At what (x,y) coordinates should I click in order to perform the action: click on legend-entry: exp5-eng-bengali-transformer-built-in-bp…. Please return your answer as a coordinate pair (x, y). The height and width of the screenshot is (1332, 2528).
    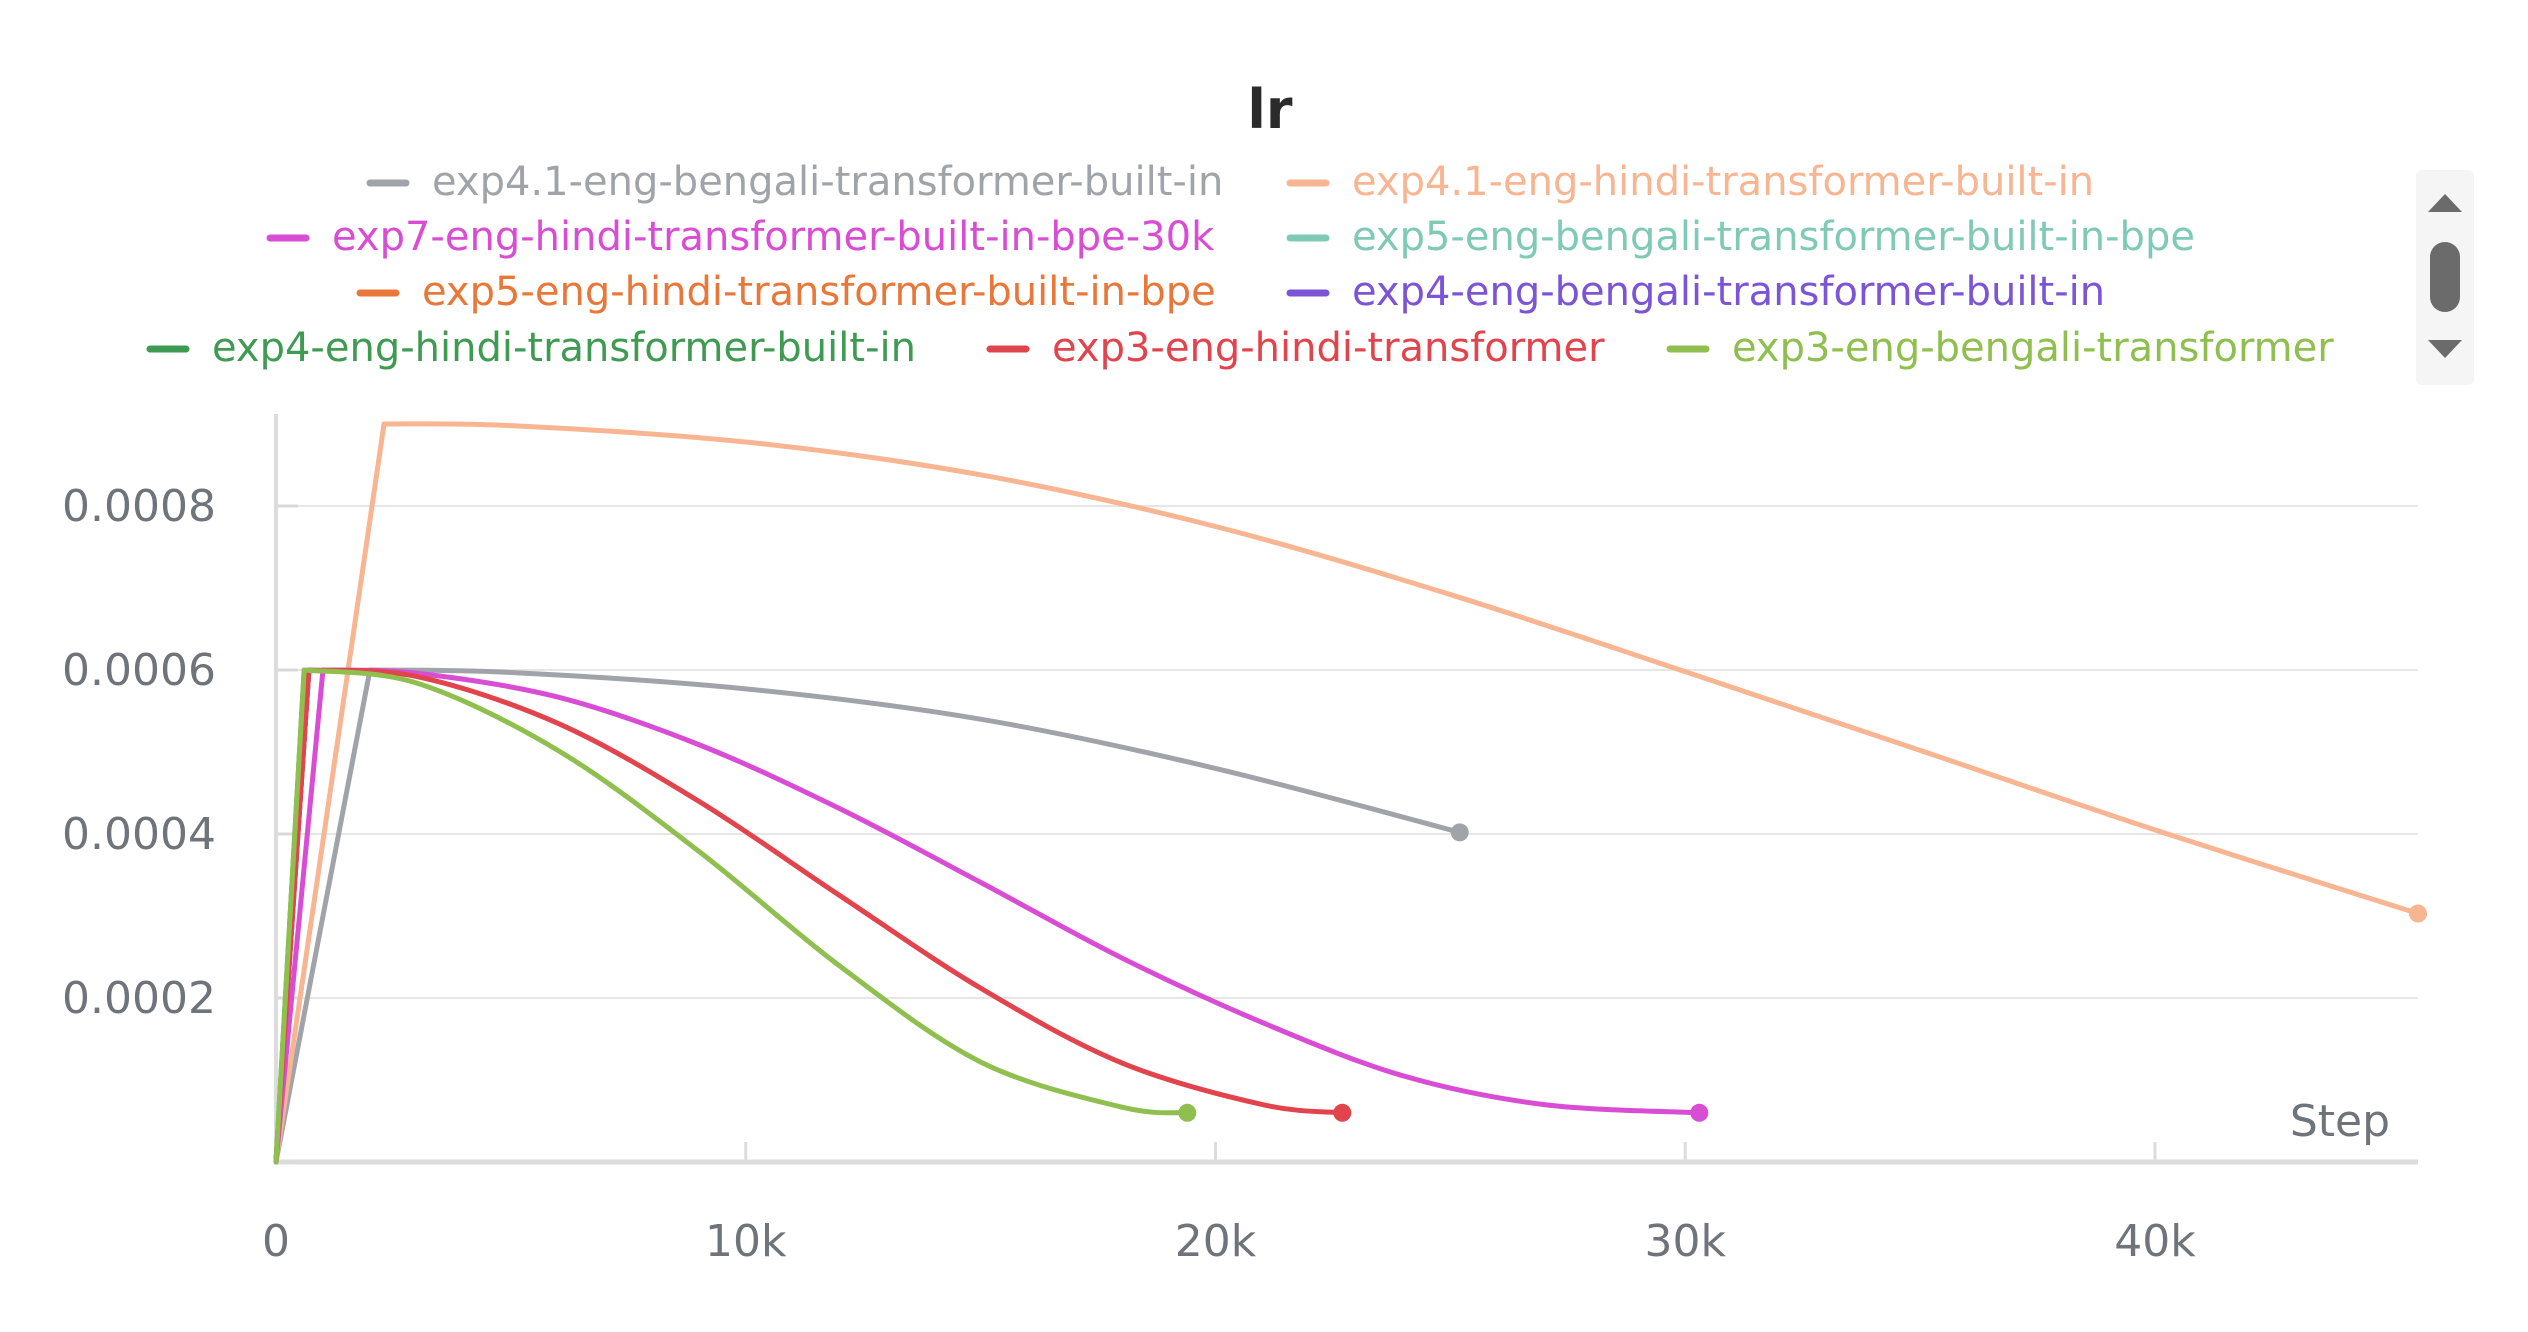
    Looking at the image, I should click on (1773, 237).